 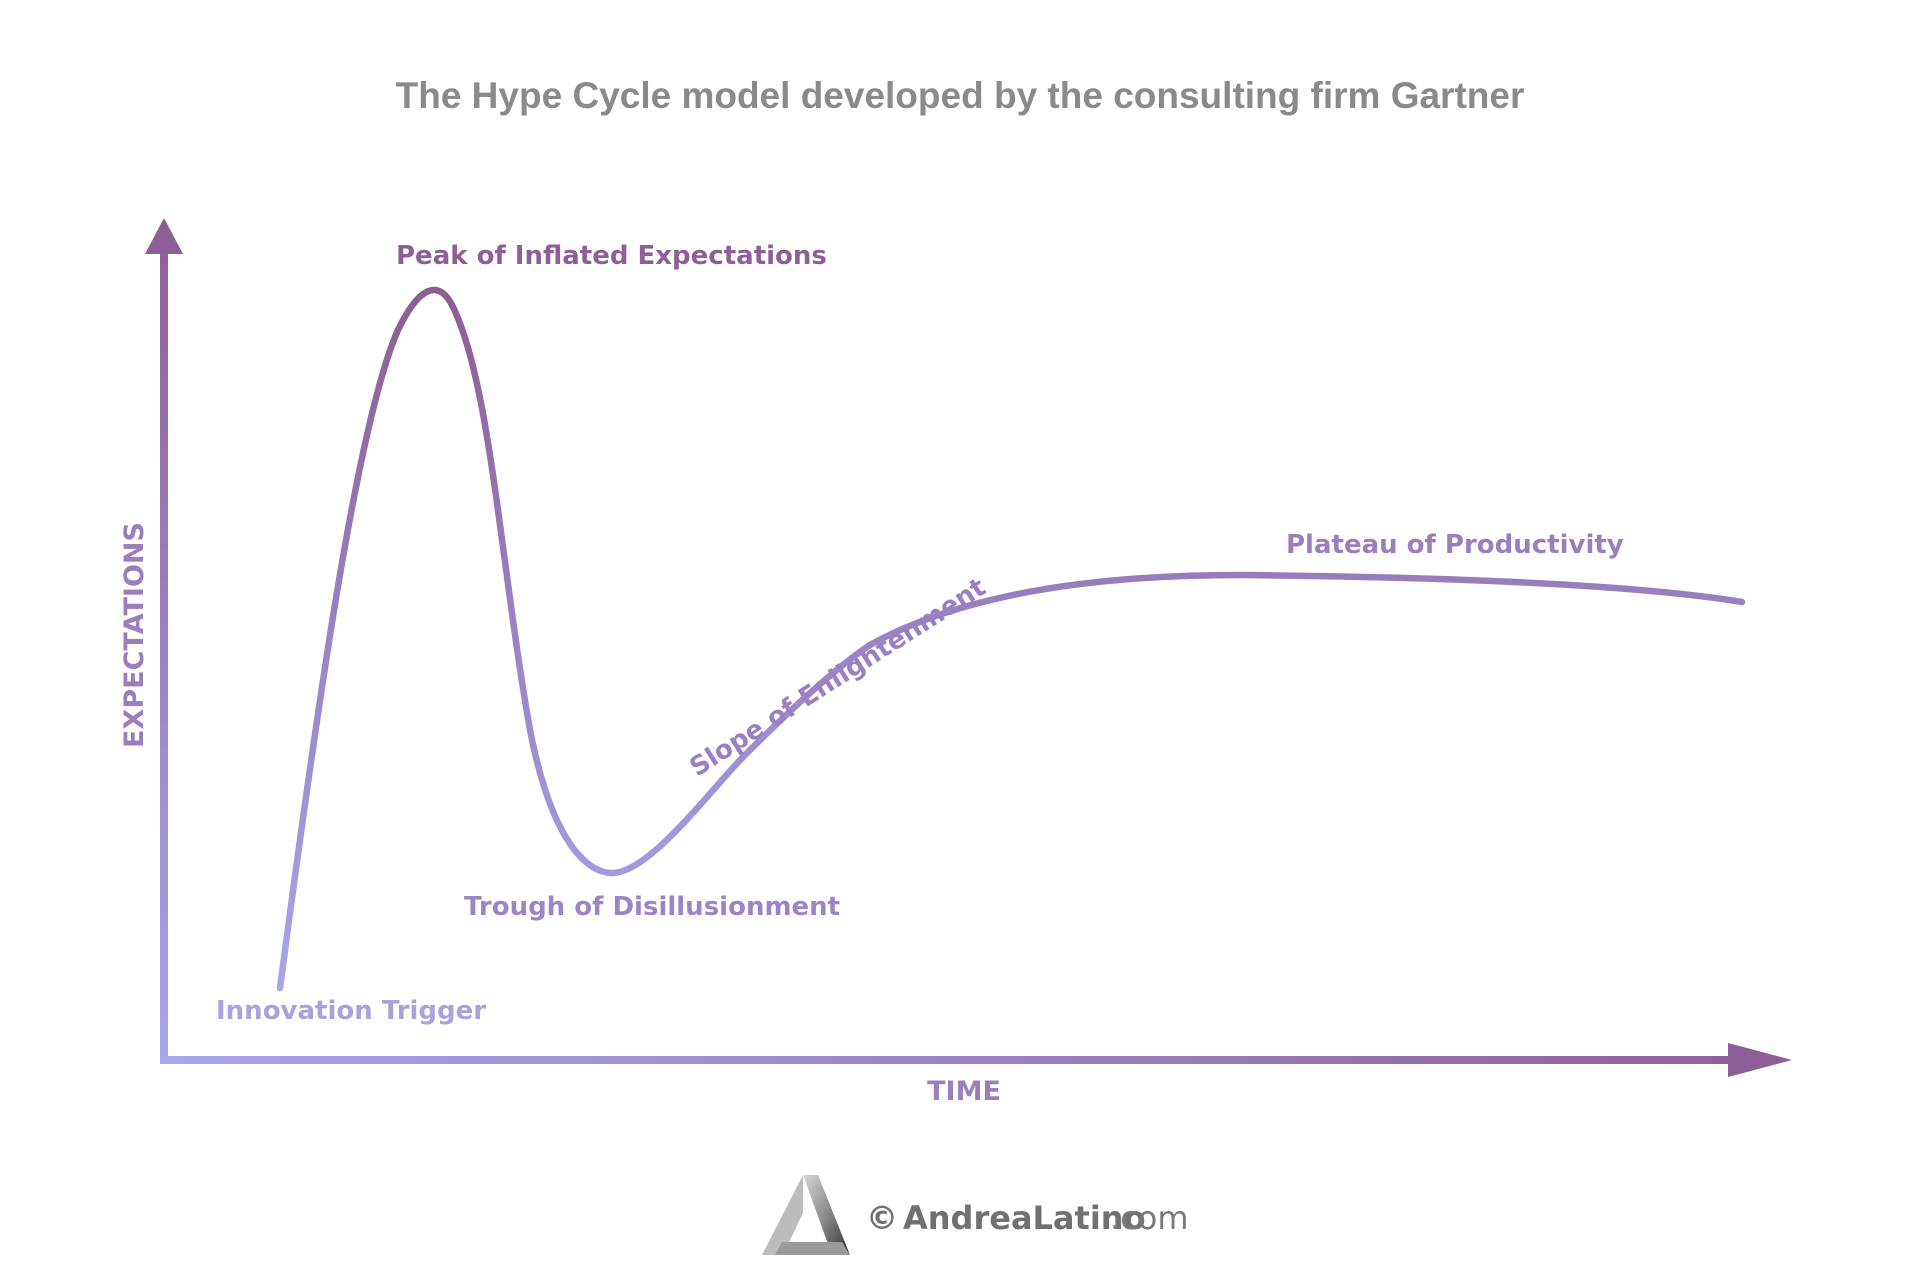 I want to click on label-trough-of-disillusionment: Trough of Disillusionment, so click(x=652, y=907).